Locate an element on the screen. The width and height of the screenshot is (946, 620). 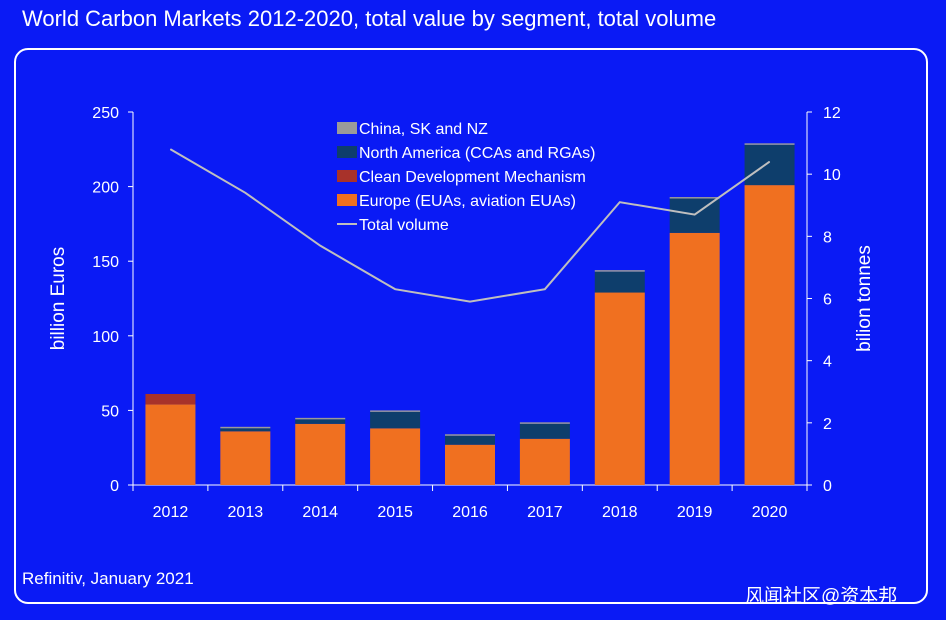
bar-europe-euas-aviation-euas-2020 is located at coordinates (769, 335).